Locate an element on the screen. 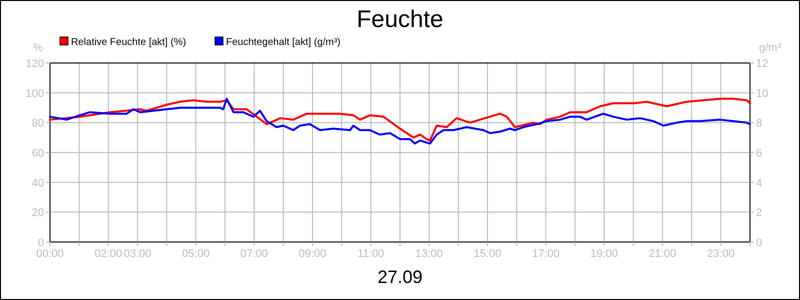 This screenshot has width=800, height=300. x-tick-label: 07:00 is located at coordinates (254, 254).